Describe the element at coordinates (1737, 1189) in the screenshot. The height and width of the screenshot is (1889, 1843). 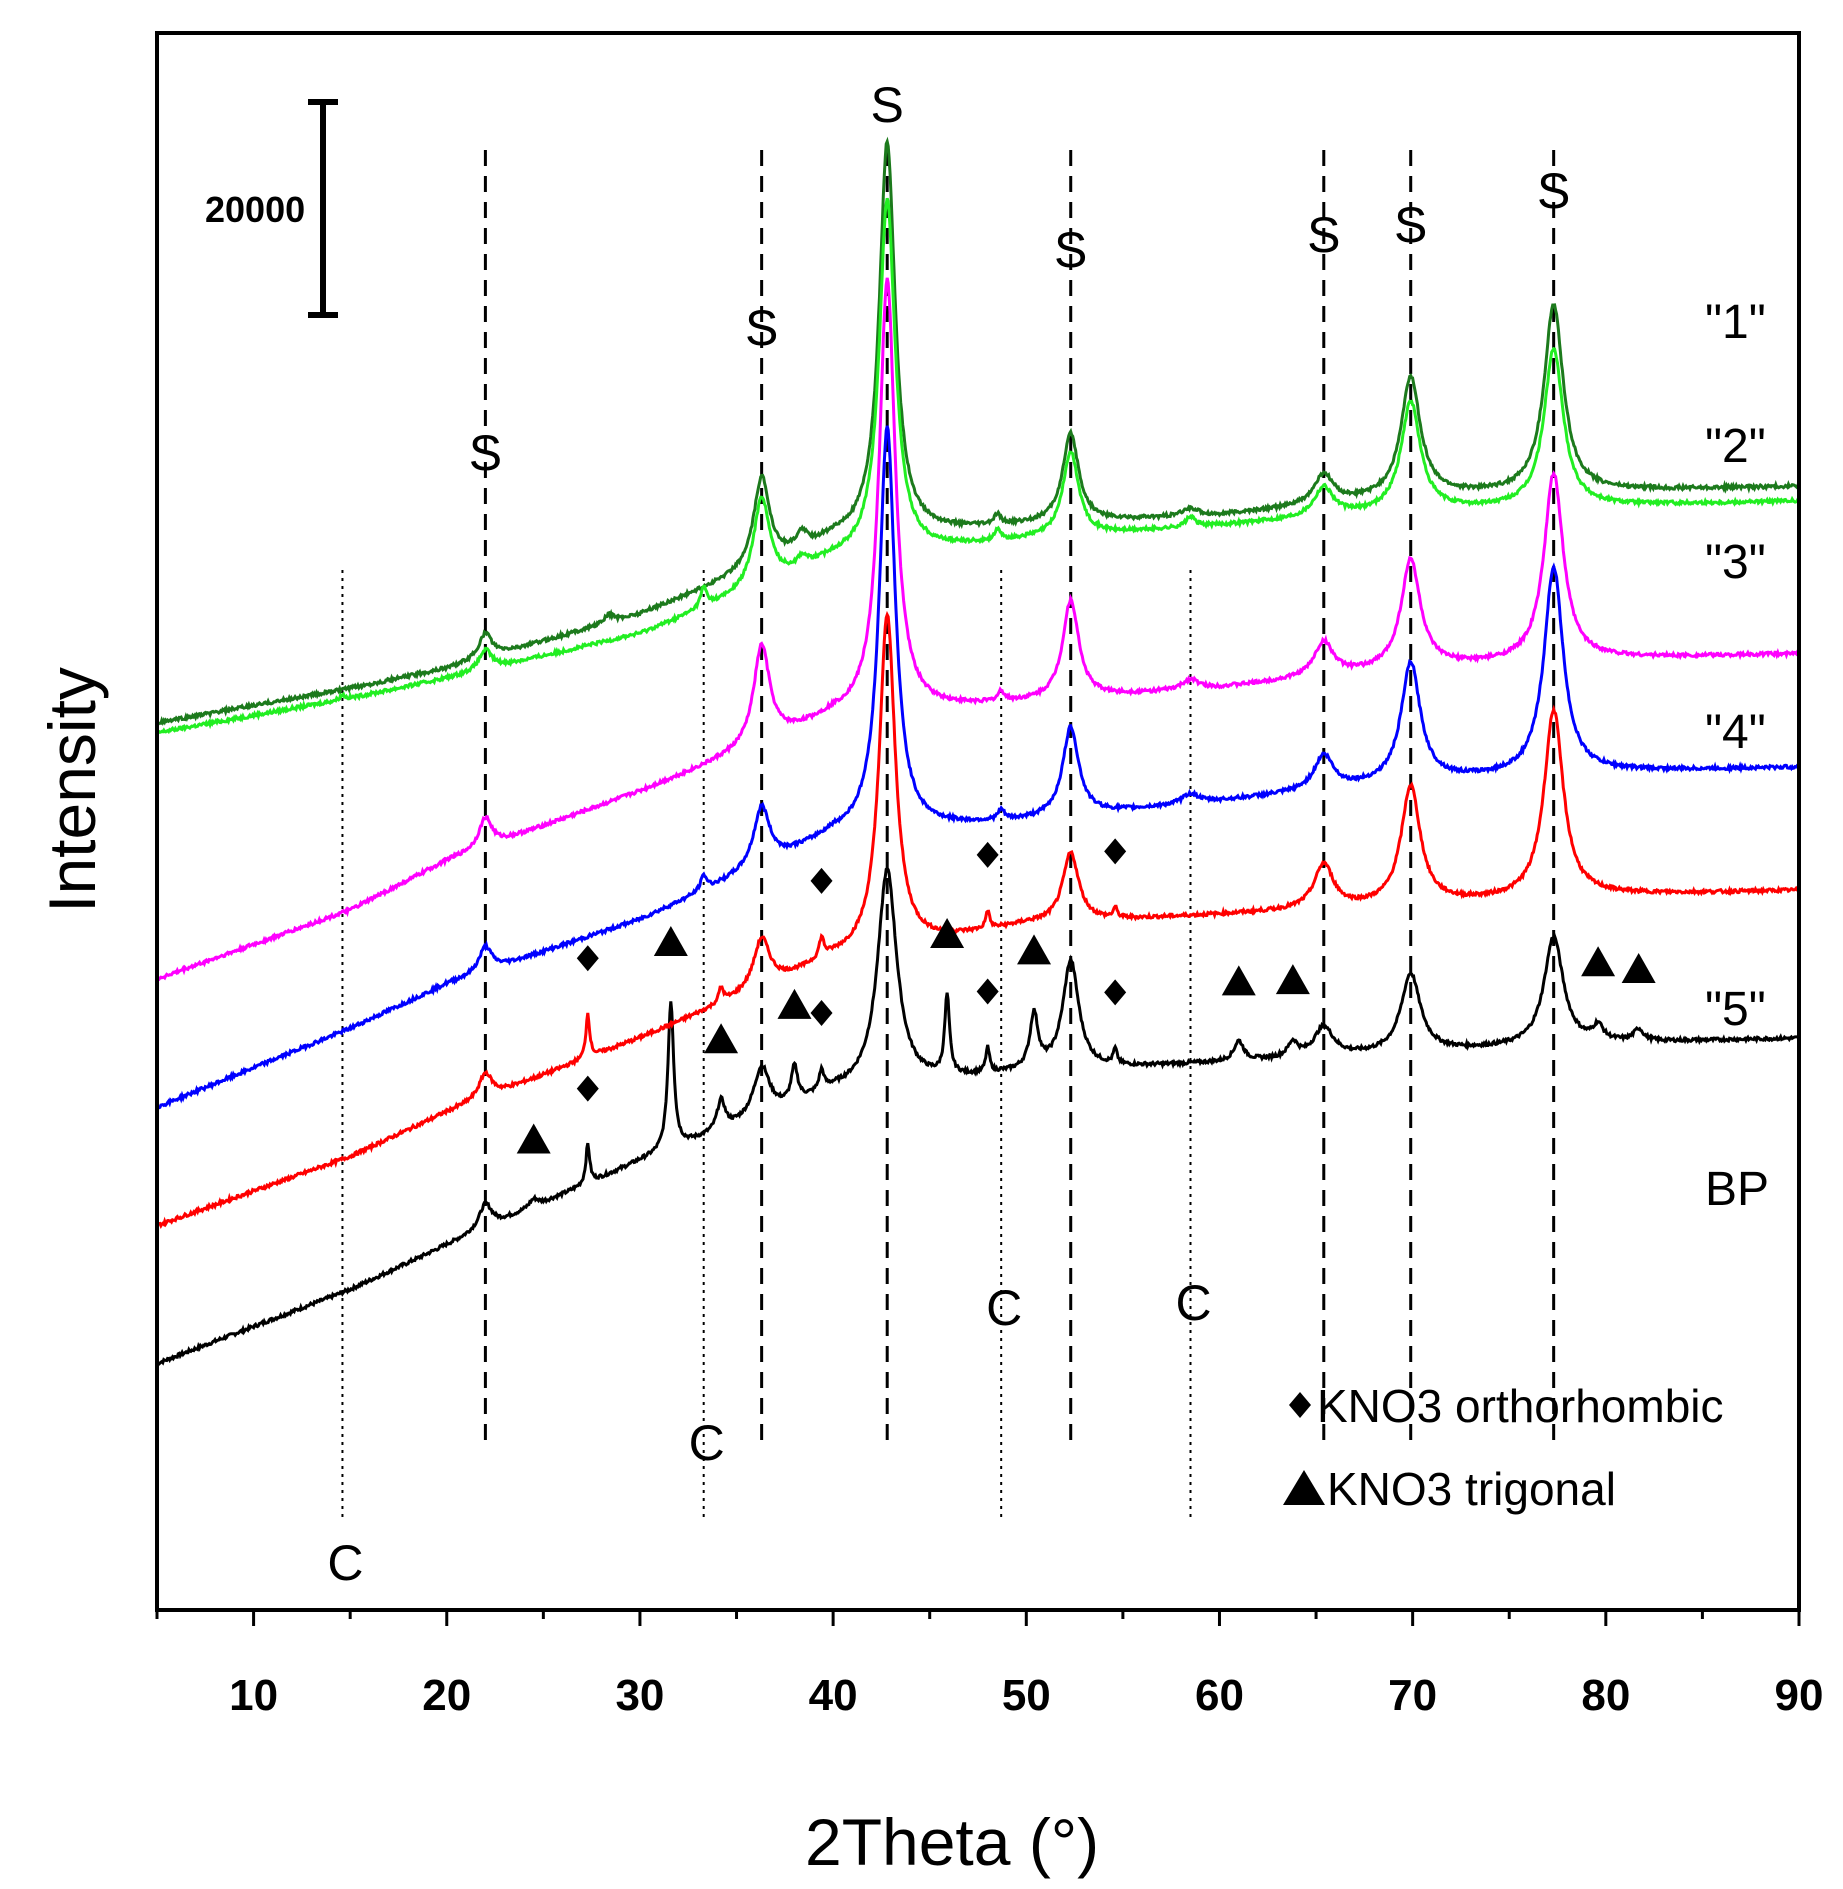
I see `series-label-bp: BP` at that location.